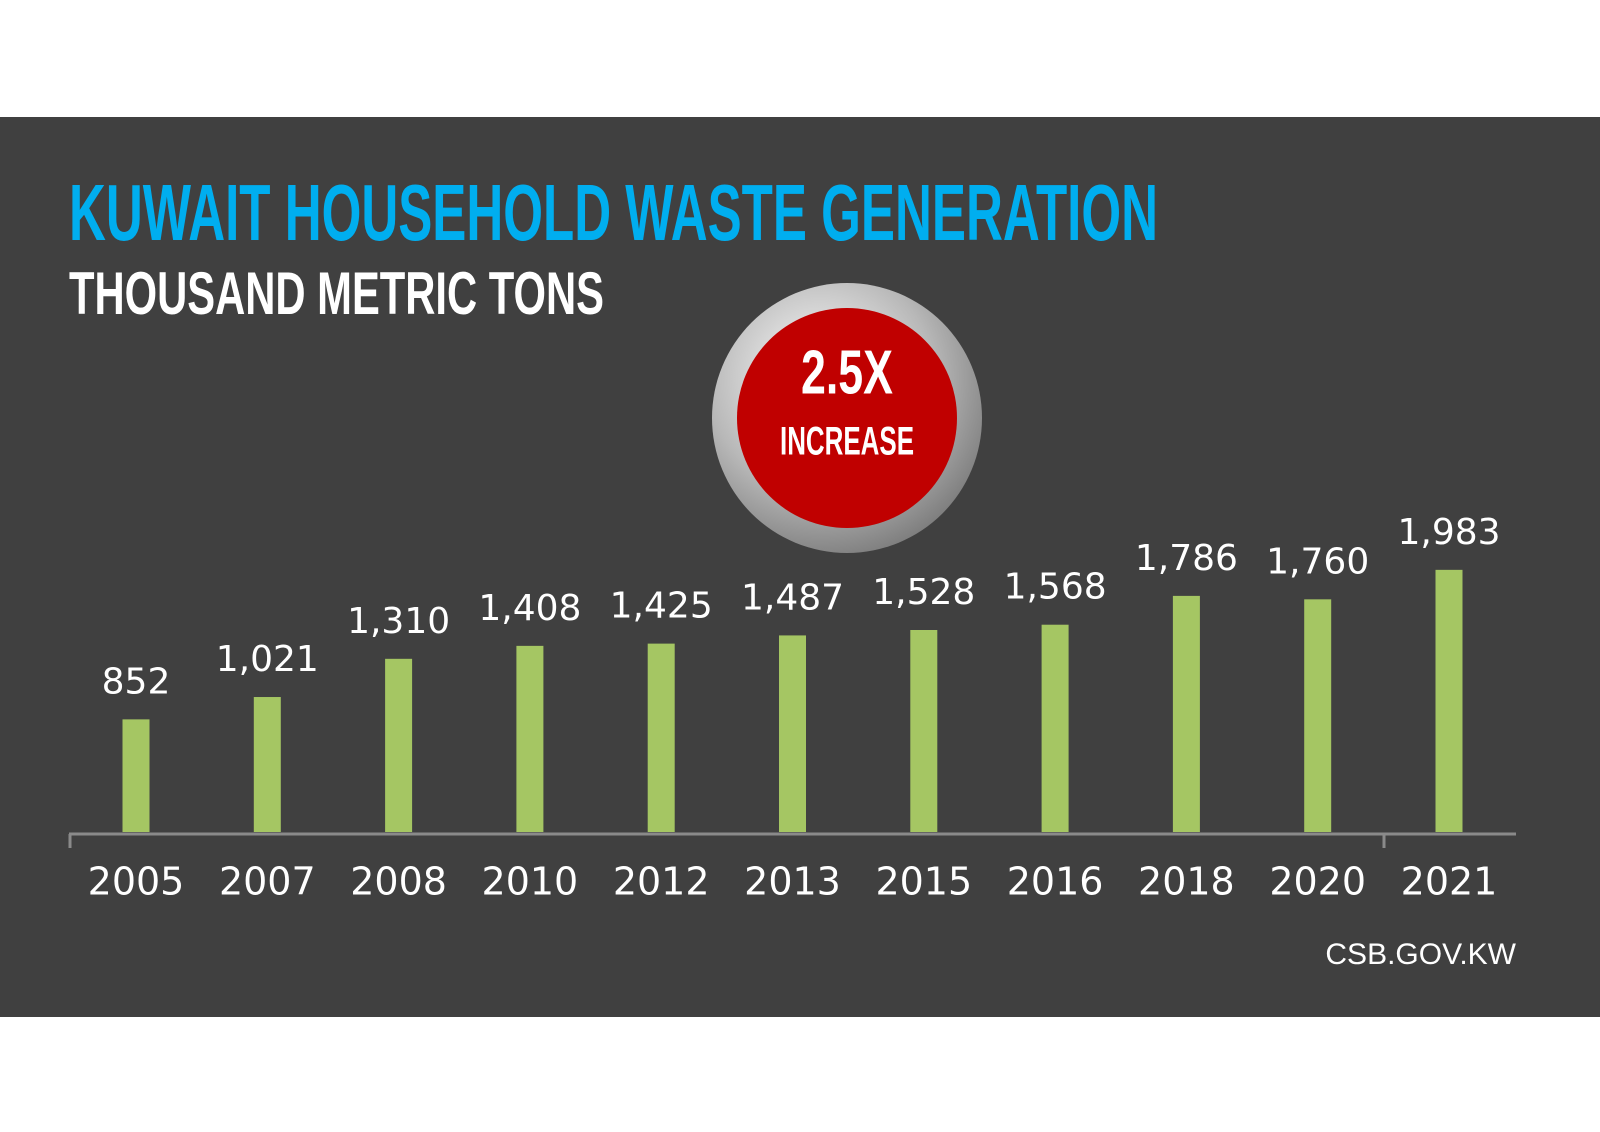 The width and height of the screenshot is (1600, 1132). I want to click on x-tick-label: 2005, so click(136, 882).